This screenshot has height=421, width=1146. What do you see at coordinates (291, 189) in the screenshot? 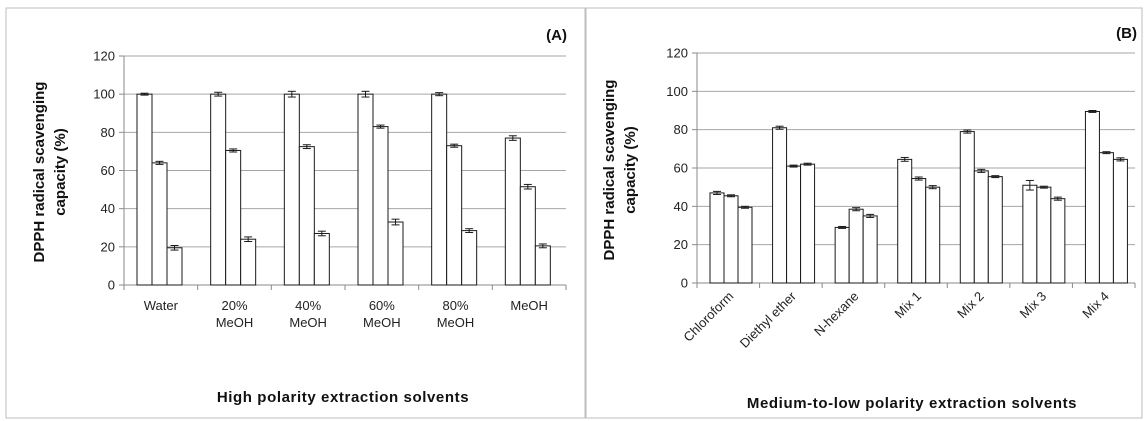
I see `bar-a-c2-s0` at bounding box center [291, 189].